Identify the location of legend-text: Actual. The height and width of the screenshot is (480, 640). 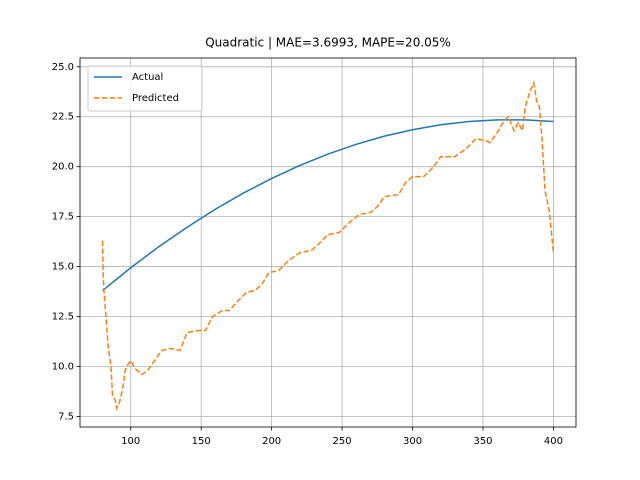
(147, 77).